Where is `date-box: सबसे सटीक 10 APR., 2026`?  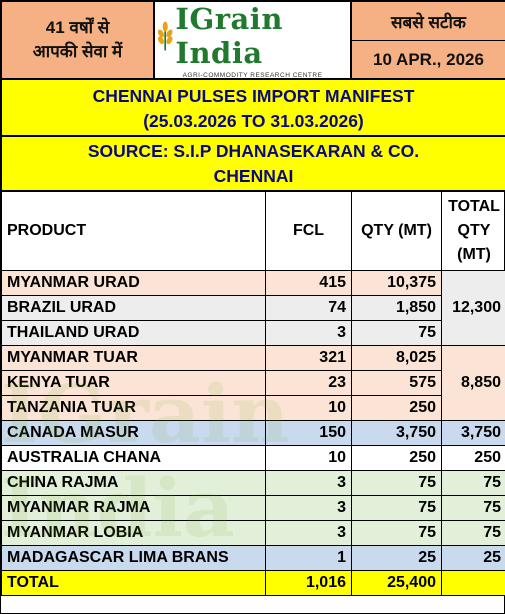
date-box: सबसे सटीक 10 APR., 2026 is located at coordinates (428, 40).